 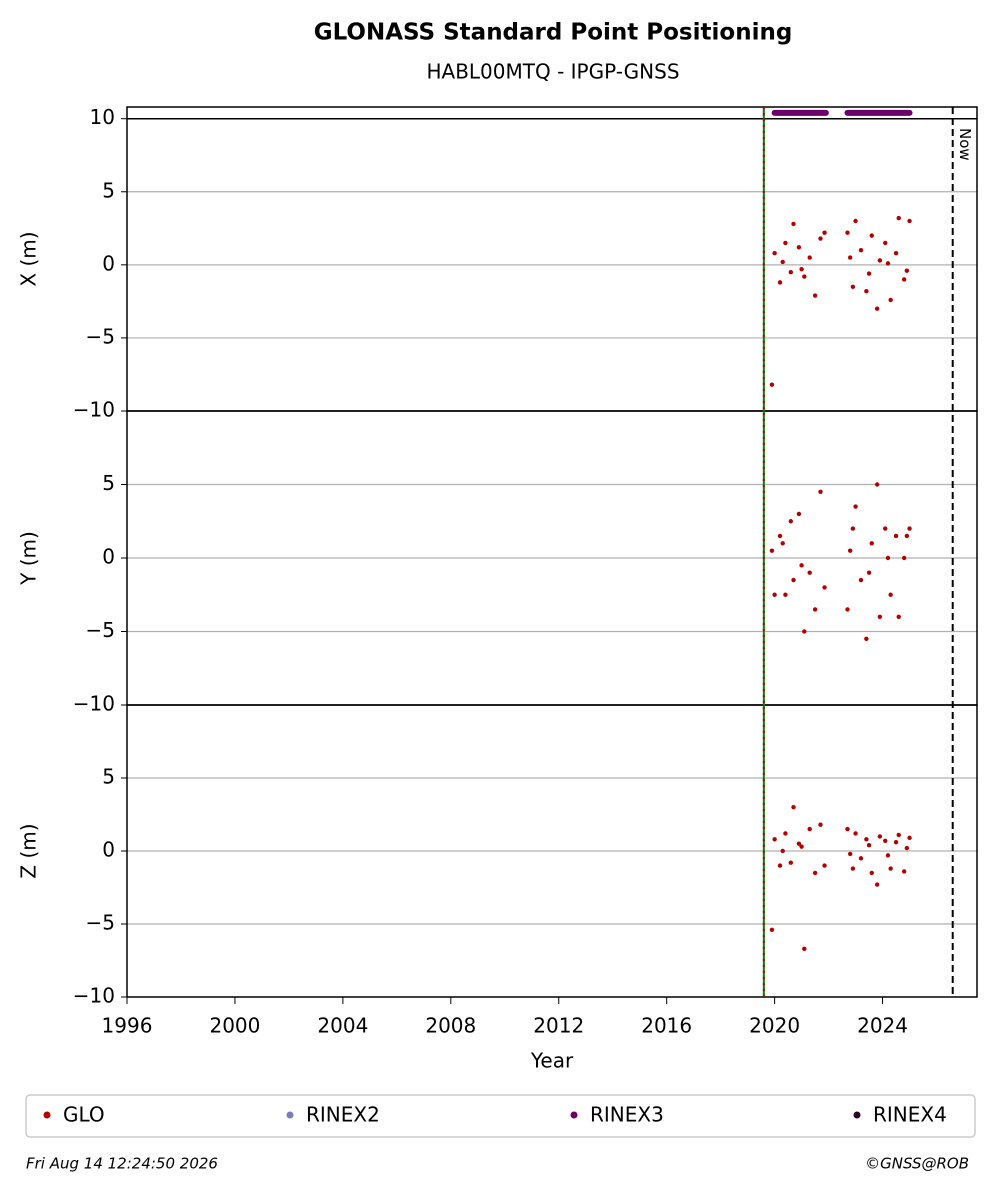 I want to click on footer-date: Fri Aug 14 12:24:50 2026, so click(x=122, y=1164).